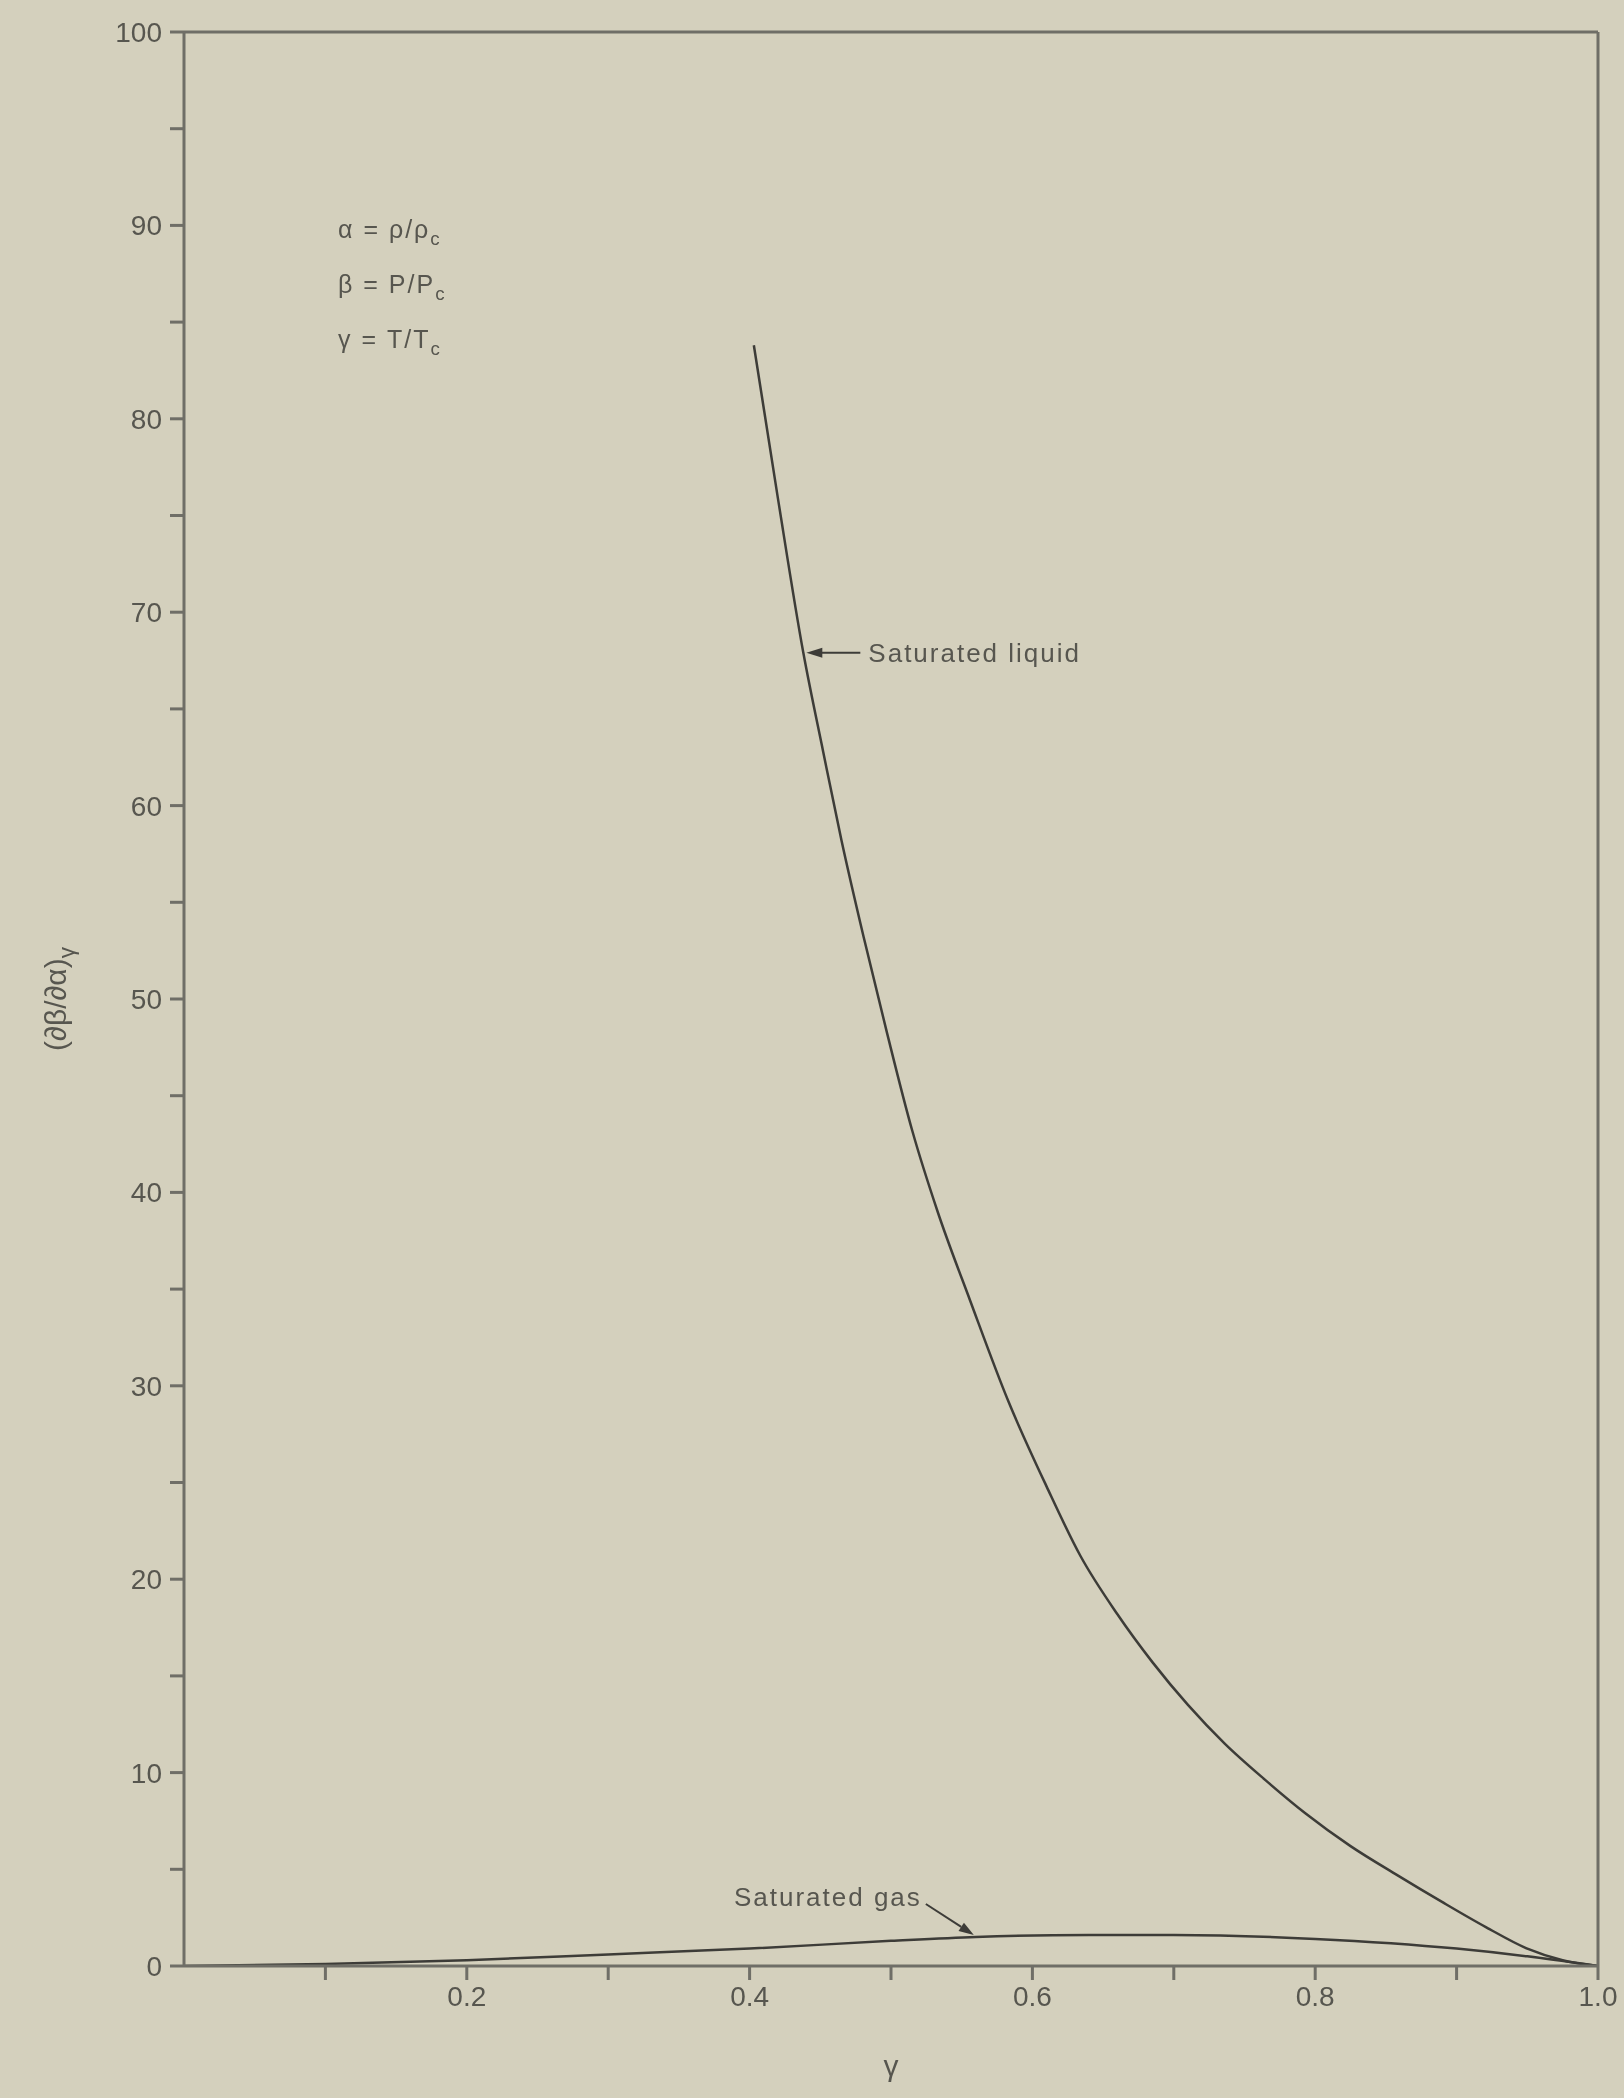 Image resolution: width=1624 pixels, height=2098 pixels. What do you see at coordinates (146, 1193) in the screenshot?
I see `y-tick-label: 40` at bounding box center [146, 1193].